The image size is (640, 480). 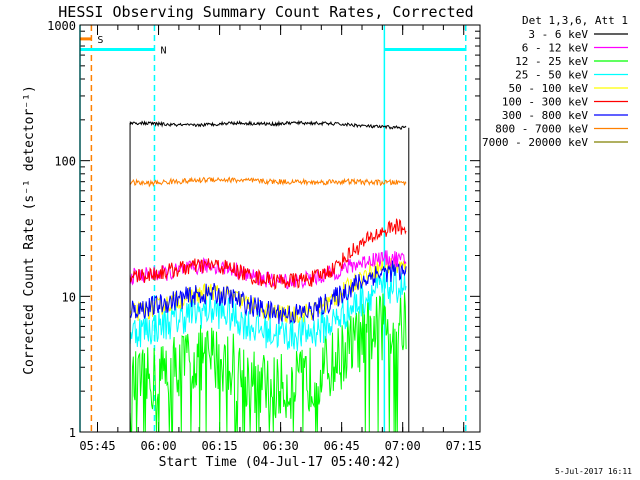 What do you see at coordinates (593, 471) in the screenshot?
I see `footer-date: 5-Jul-2017 16:11` at bounding box center [593, 471].